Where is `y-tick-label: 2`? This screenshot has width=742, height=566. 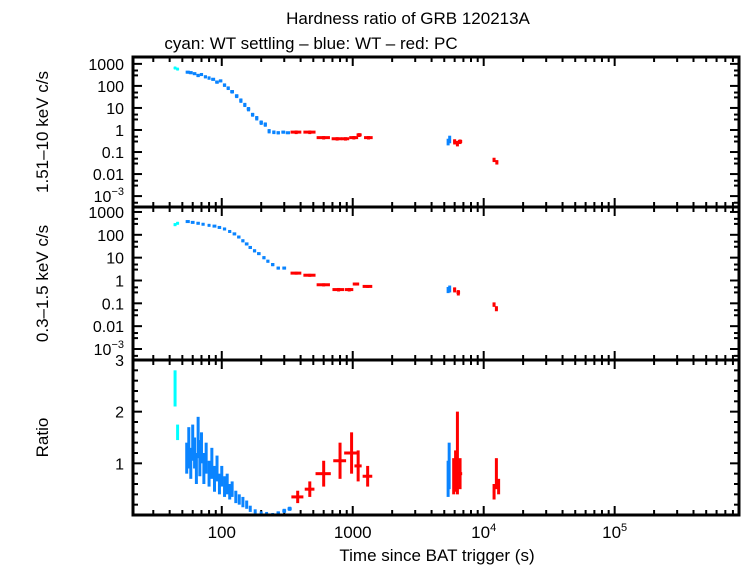
y-tick-label: 2 is located at coordinates (119, 413).